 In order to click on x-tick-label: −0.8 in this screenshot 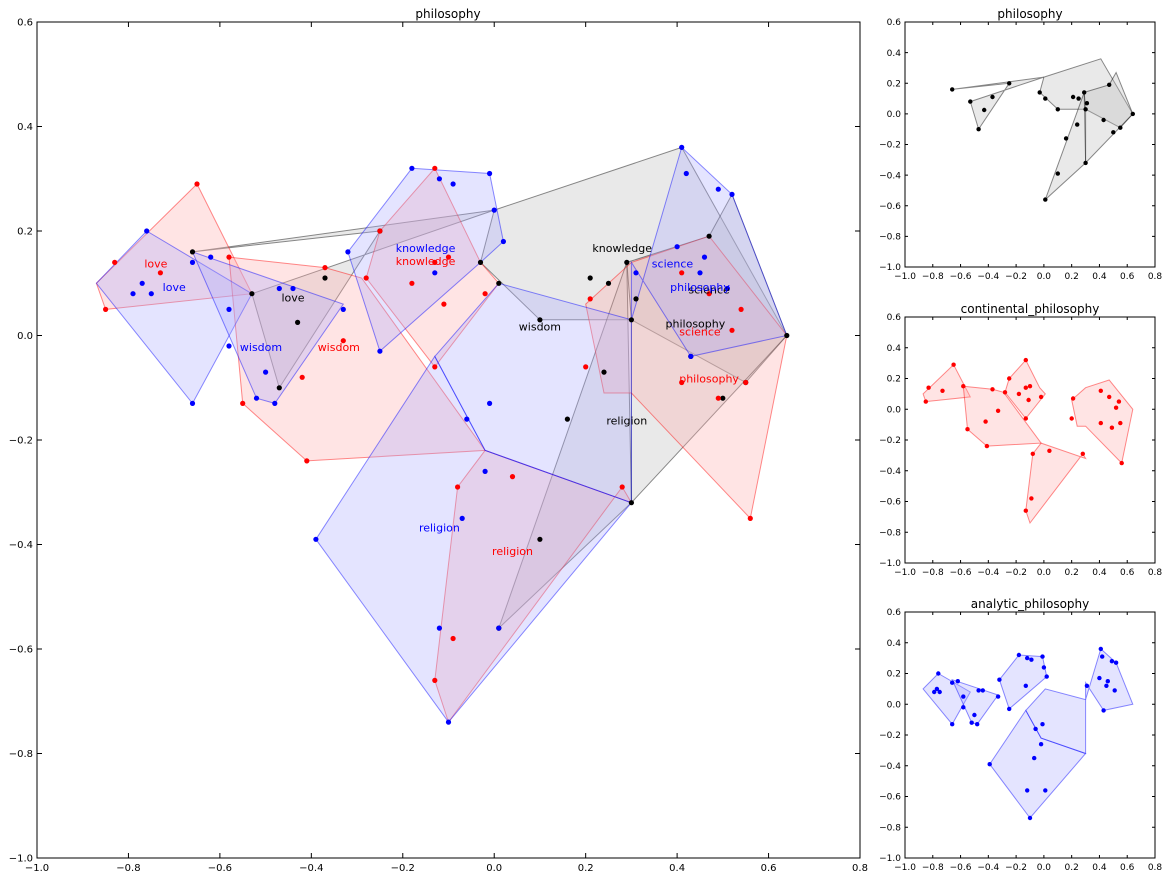, I will do `click(933, 277)`.